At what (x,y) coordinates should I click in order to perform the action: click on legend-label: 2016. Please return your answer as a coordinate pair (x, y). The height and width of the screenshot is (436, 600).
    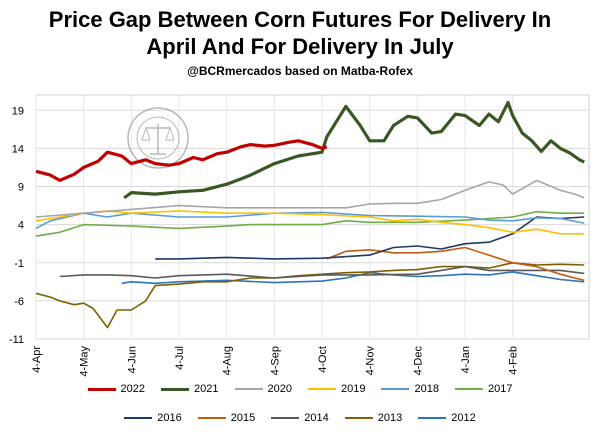
    Looking at the image, I should click on (169, 418).